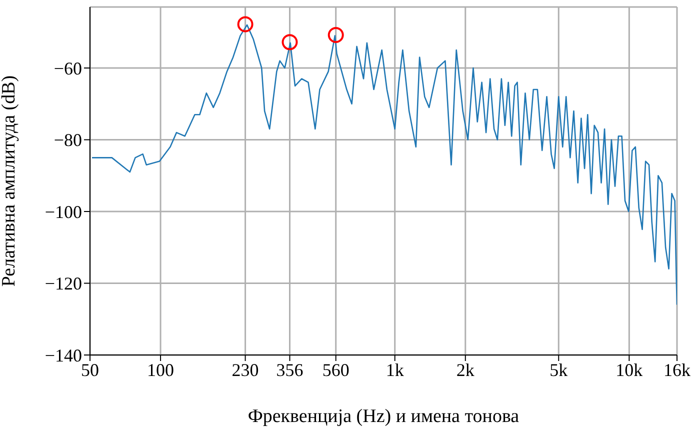 The image size is (697, 430). I want to click on x-tick-label: 5k, so click(559, 370).